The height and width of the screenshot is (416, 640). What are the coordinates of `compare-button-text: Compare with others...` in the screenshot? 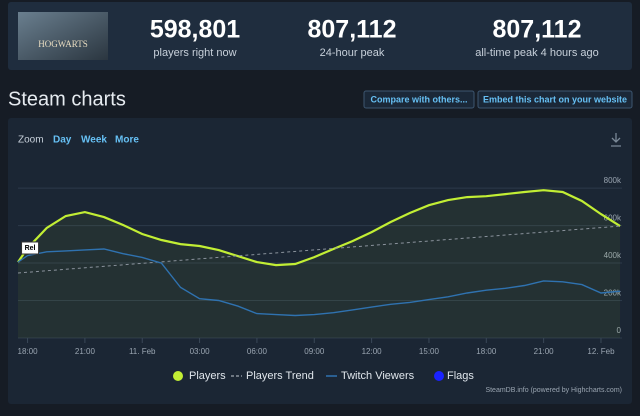 It's located at (418, 99).